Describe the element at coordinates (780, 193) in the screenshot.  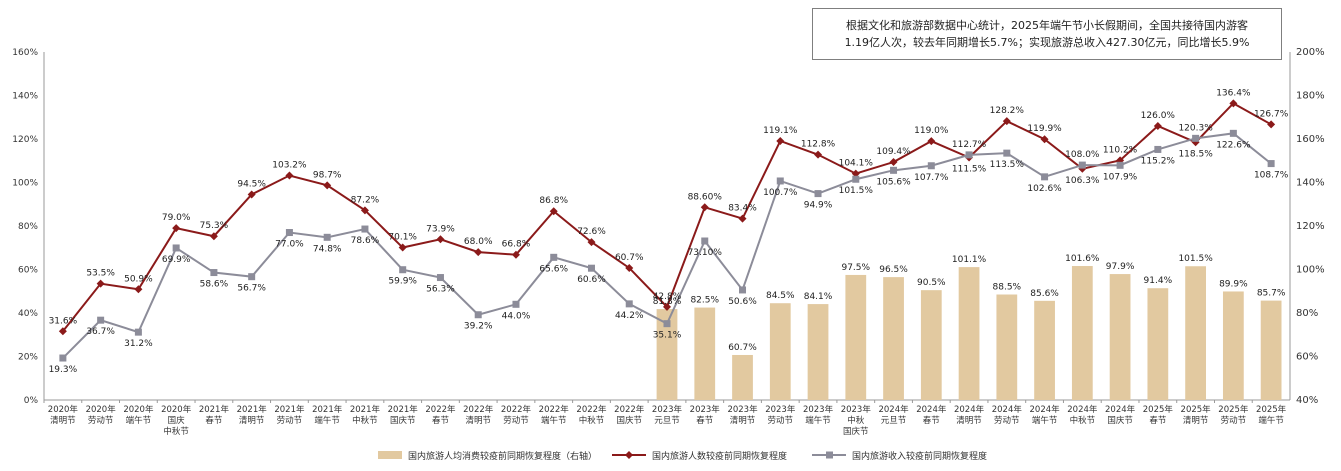
I see `revenue-data-label: 100.7%` at that location.